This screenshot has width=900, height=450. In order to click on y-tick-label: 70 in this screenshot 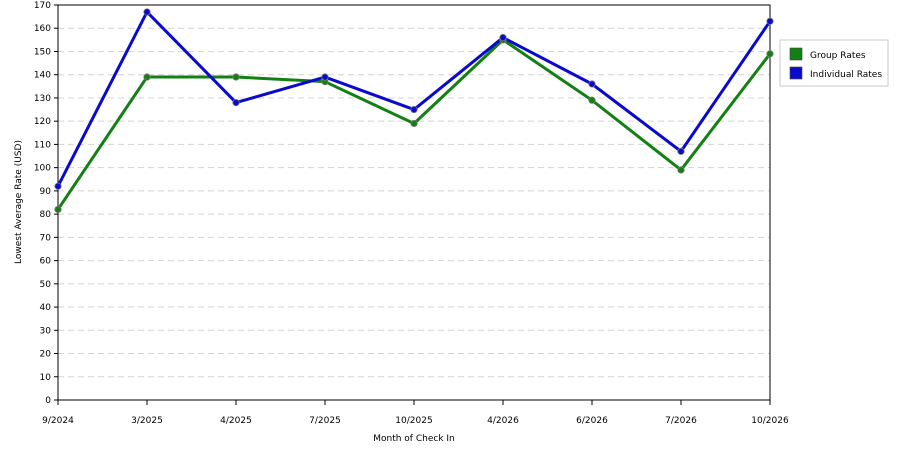, I will do `click(46, 238)`.